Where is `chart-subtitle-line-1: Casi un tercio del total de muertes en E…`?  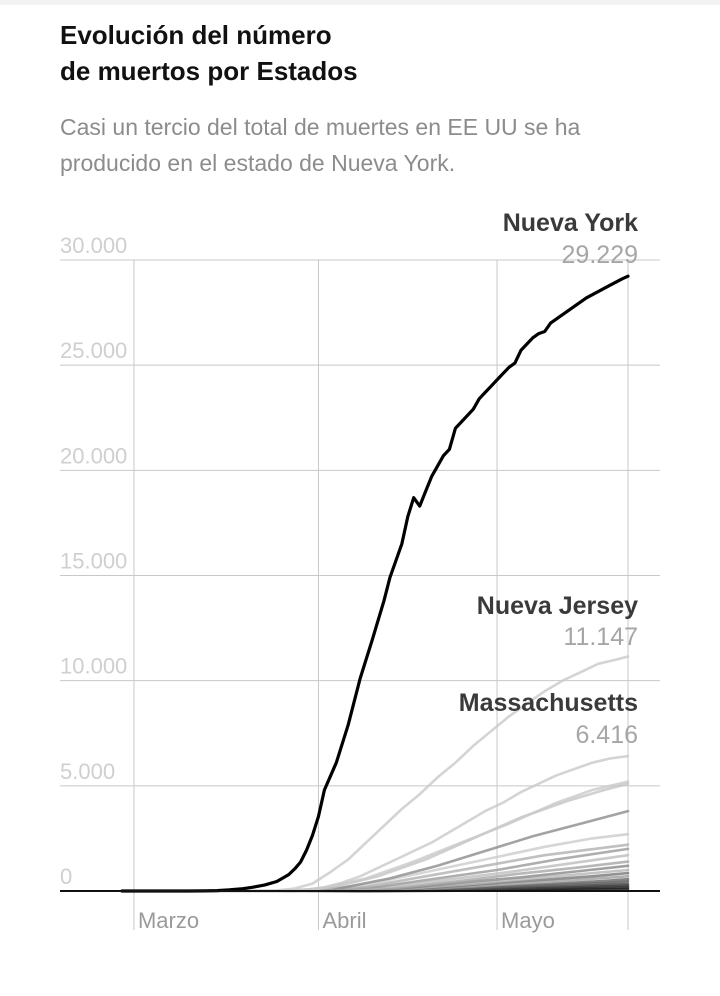 chart-subtitle-line-1: Casi un tercio del total de muertes en E… is located at coordinates (320, 127).